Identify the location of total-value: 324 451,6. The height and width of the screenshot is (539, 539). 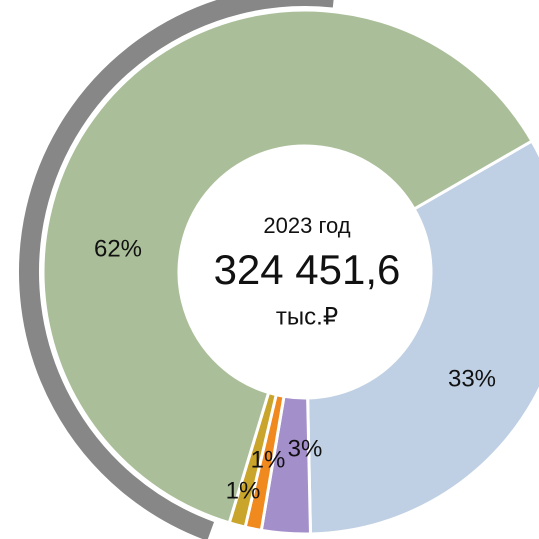
(307, 269).